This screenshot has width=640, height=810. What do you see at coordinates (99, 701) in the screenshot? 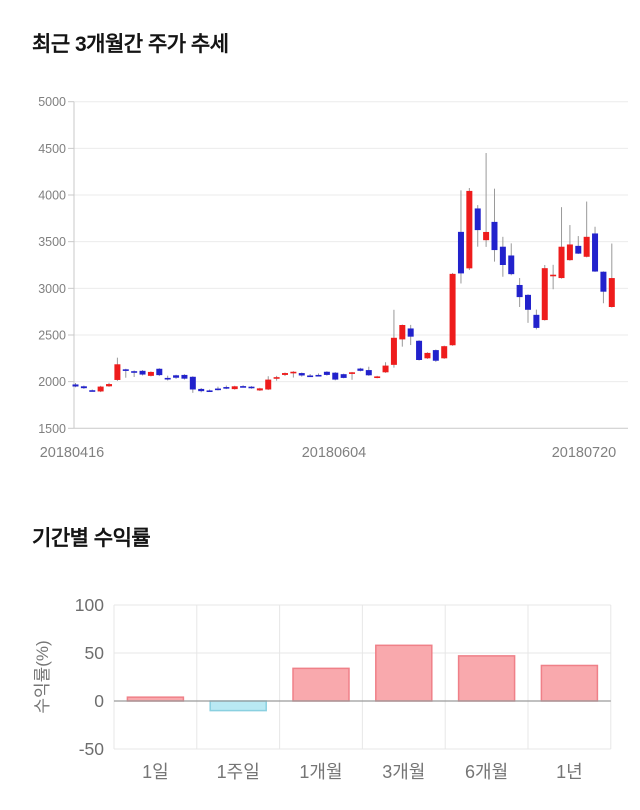
I see `y-axis-tick-label: 0` at bounding box center [99, 701].